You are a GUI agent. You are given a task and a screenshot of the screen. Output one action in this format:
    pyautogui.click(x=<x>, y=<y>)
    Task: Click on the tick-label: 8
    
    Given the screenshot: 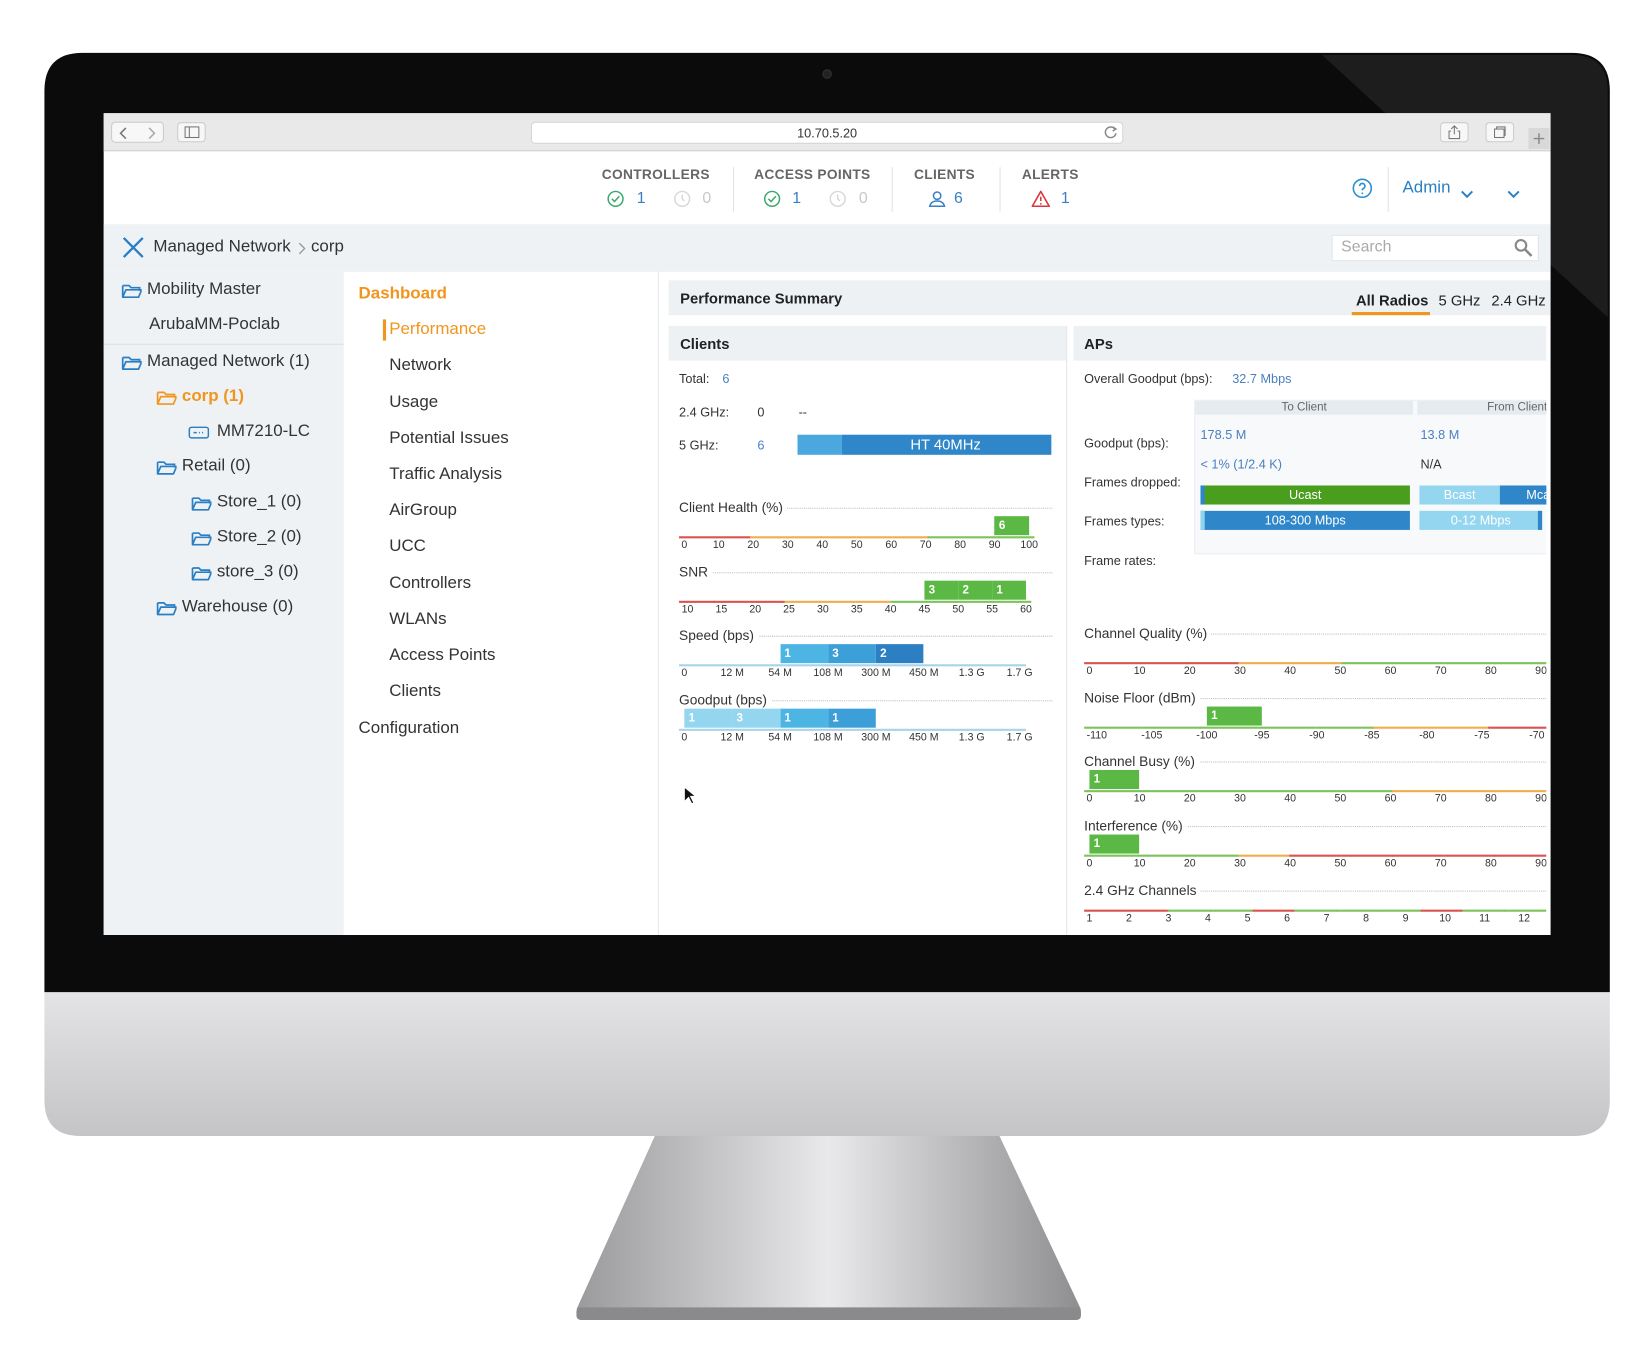 What is the action you would take?
    pyautogui.click(x=1366, y=918)
    